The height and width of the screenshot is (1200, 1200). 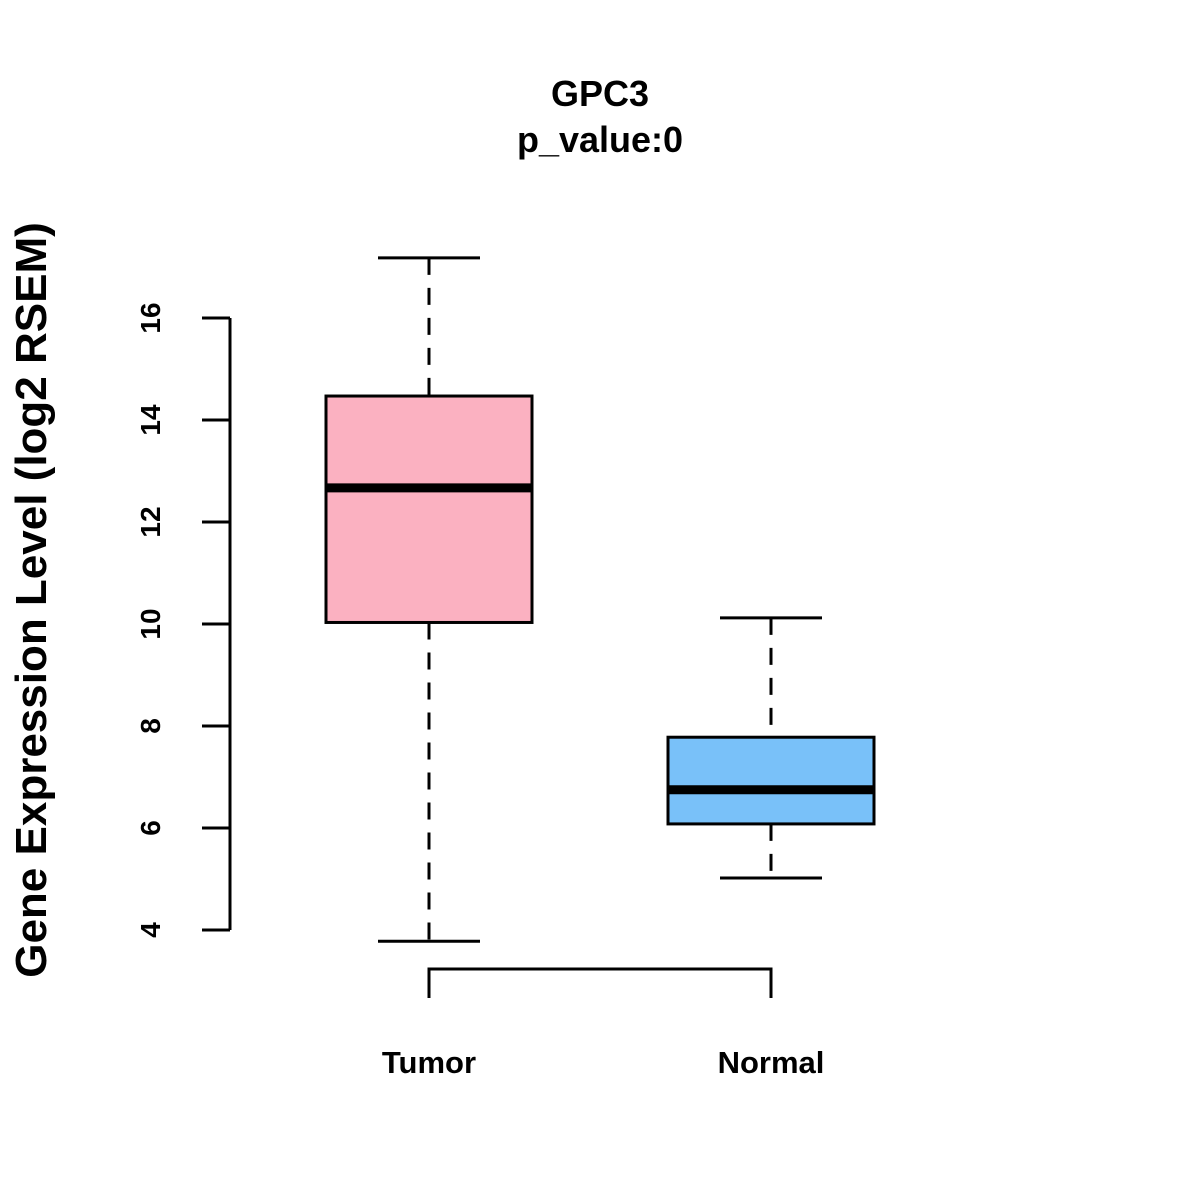 I want to click on y-tick-label: 10, so click(x=150, y=623).